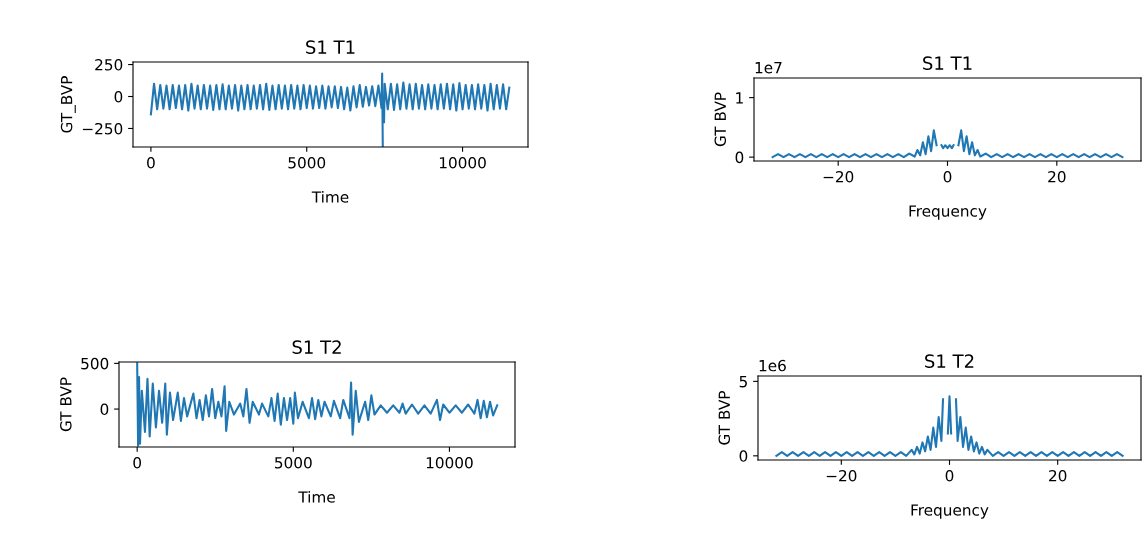 The width and height of the screenshot is (1144, 558). I want to click on text: 1e7, so click(768, 68).